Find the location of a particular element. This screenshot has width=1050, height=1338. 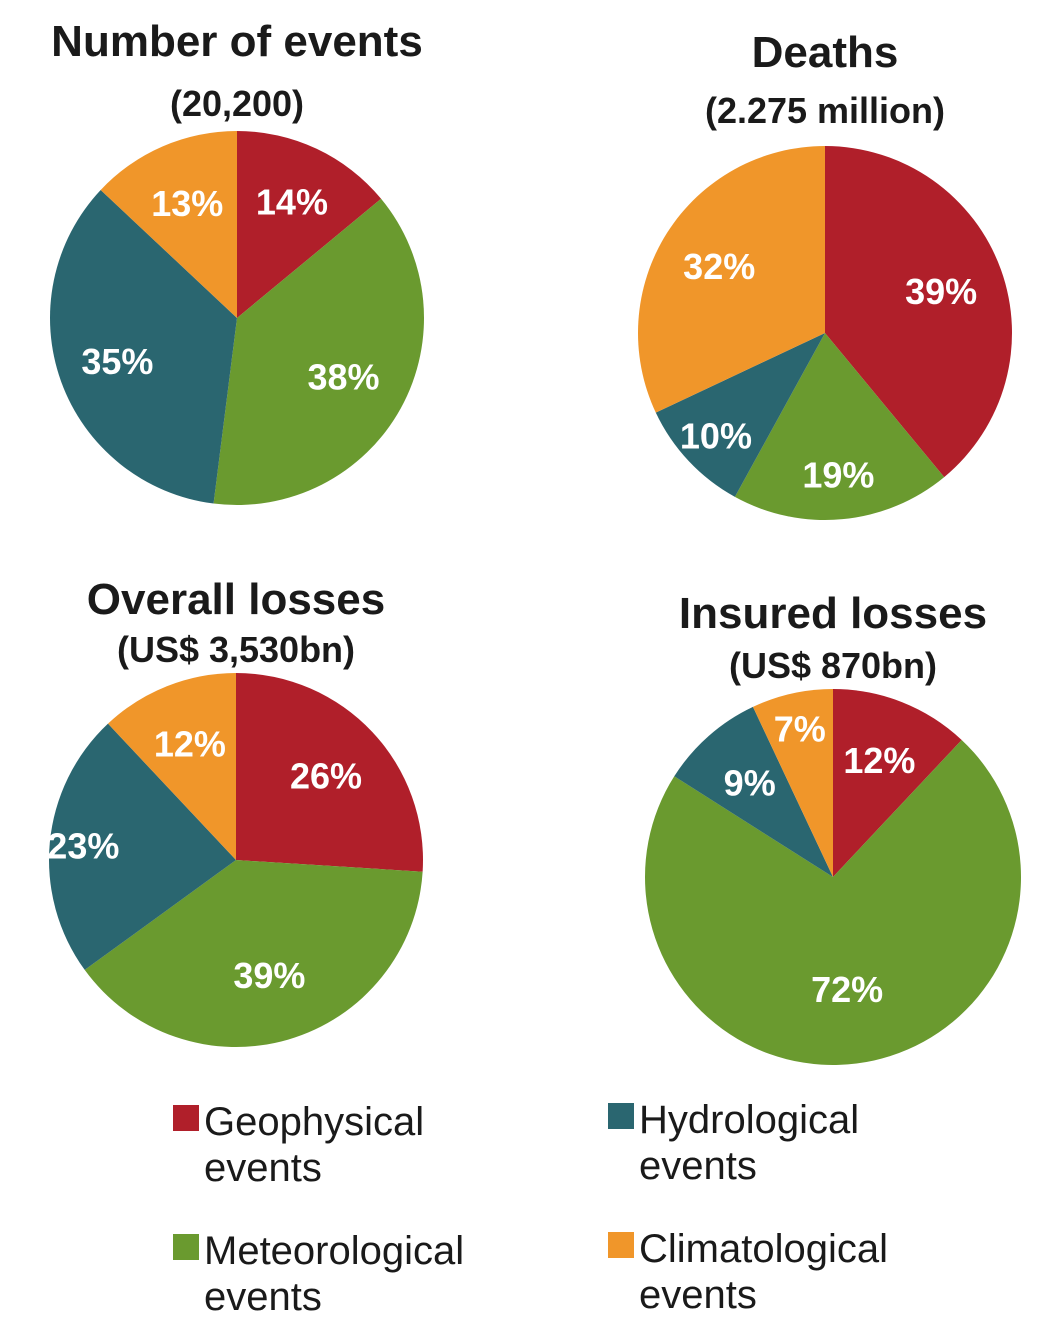

legend-swatch-hydrological is located at coordinates (621, 1116).